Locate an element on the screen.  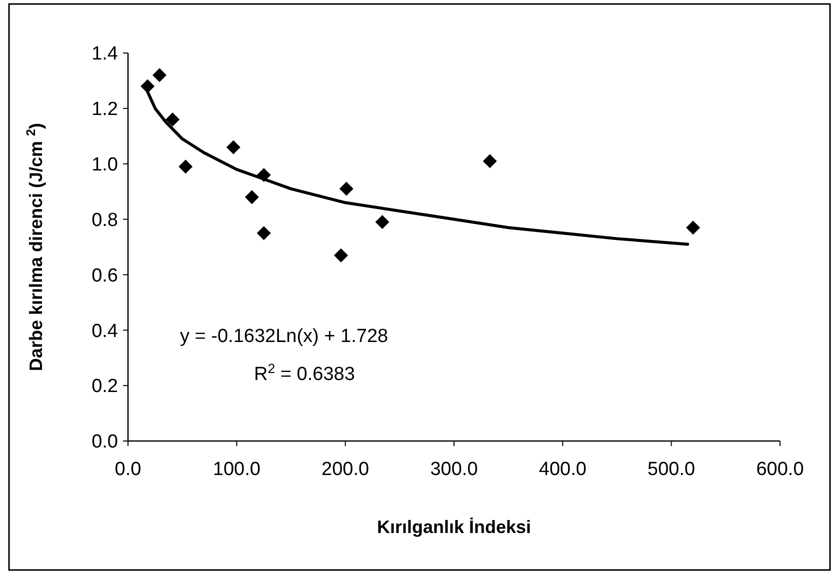
y-tick-label: 0.4 is located at coordinates (105, 331).